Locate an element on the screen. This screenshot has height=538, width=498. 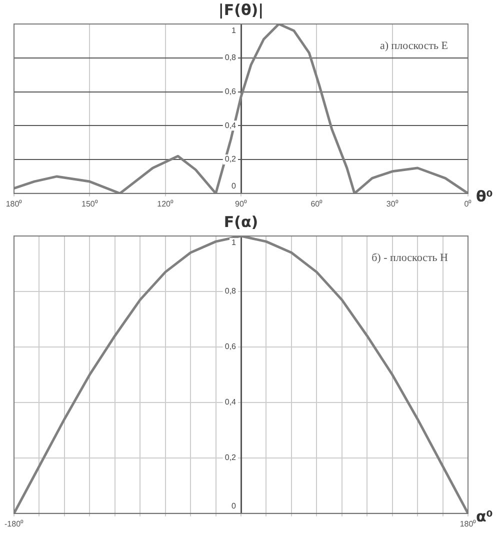
x-axis-title: θ⁰ is located at coordinates (484, 196).